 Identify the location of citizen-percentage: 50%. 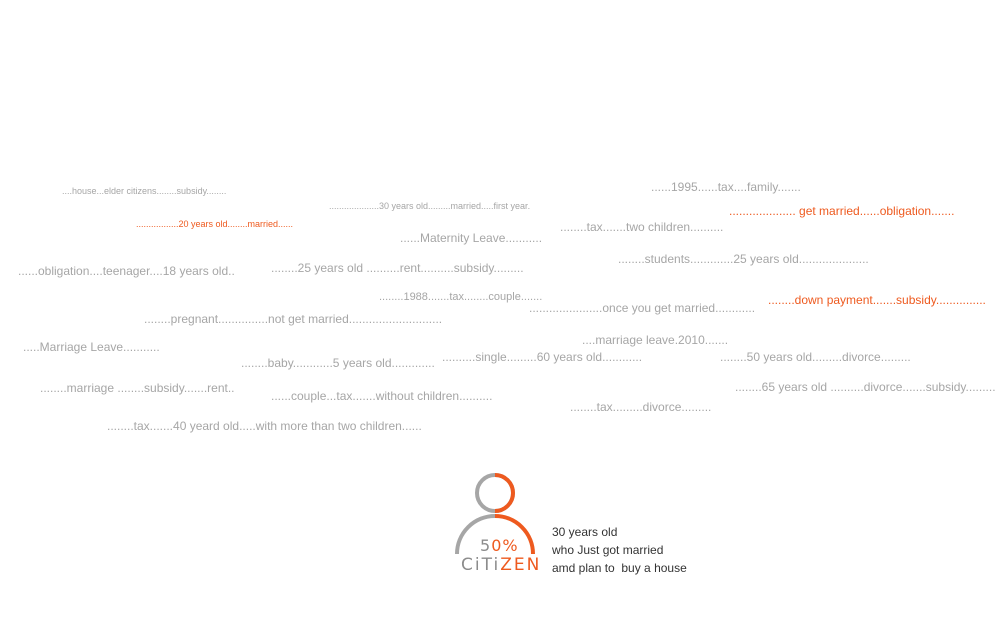
(499, 545).